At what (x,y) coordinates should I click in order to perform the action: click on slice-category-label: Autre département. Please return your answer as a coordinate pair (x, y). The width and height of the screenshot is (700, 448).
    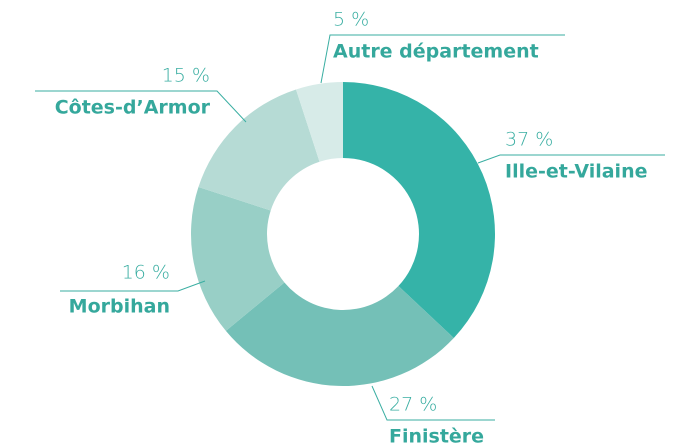
    Looking at the image, I should click on (436, 52).